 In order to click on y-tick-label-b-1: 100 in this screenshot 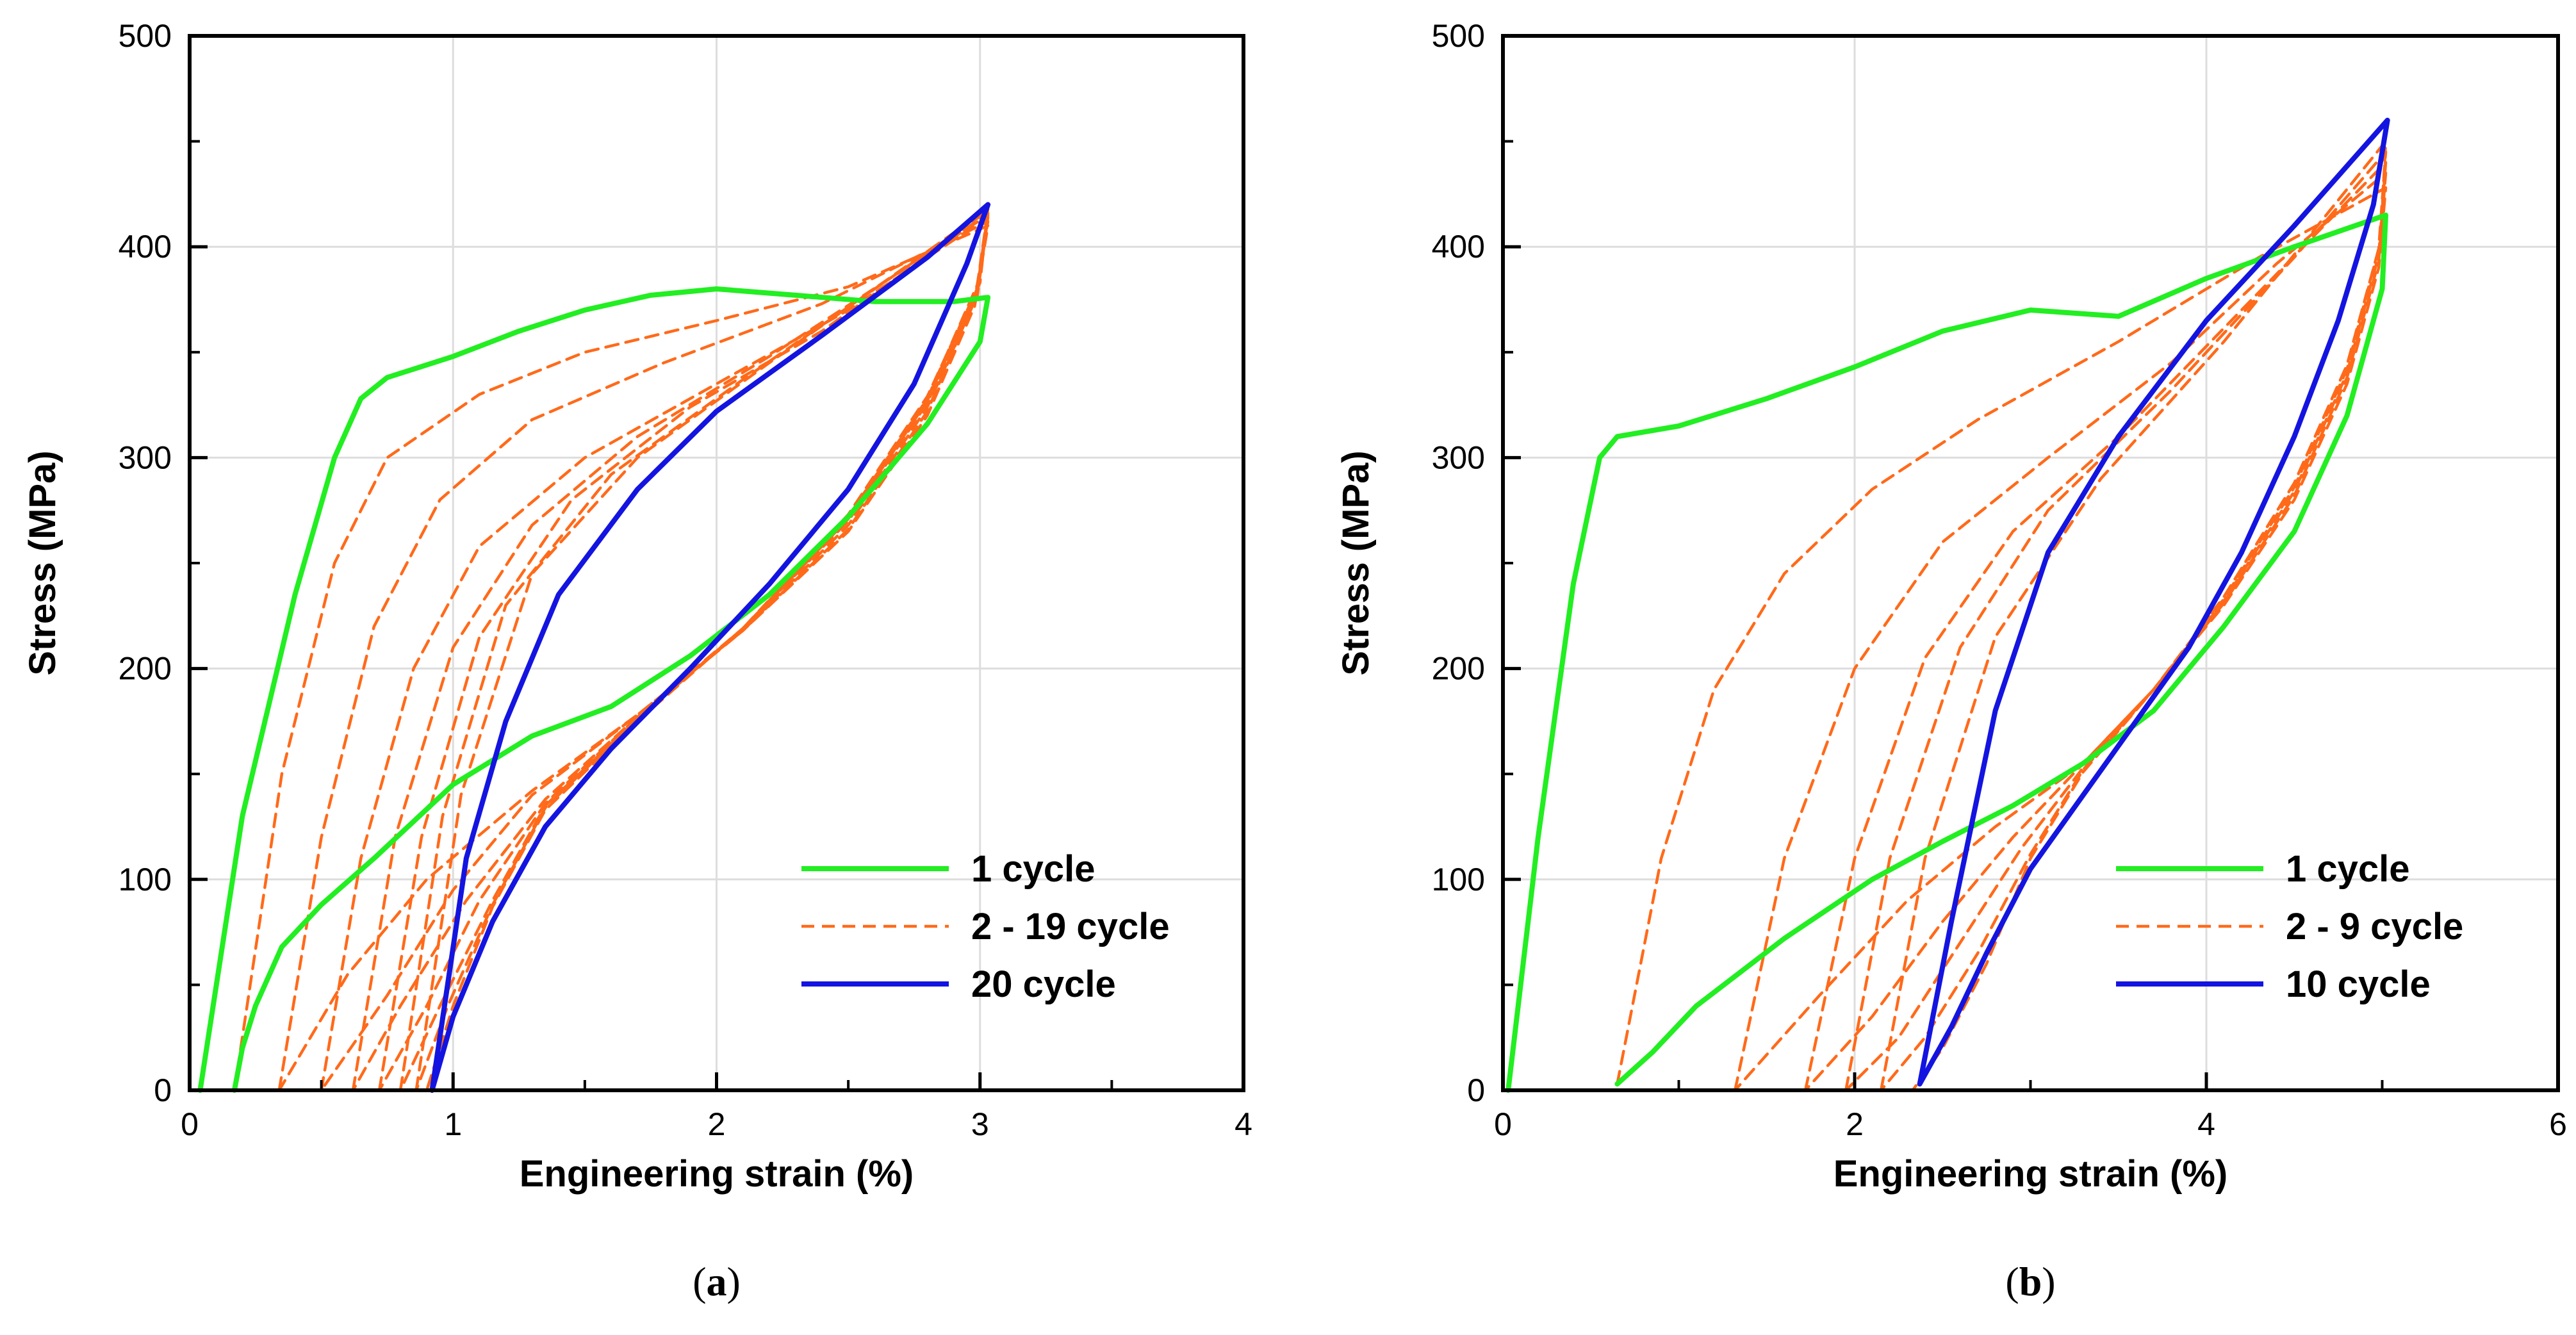, I will do `click(1458, 879)`.